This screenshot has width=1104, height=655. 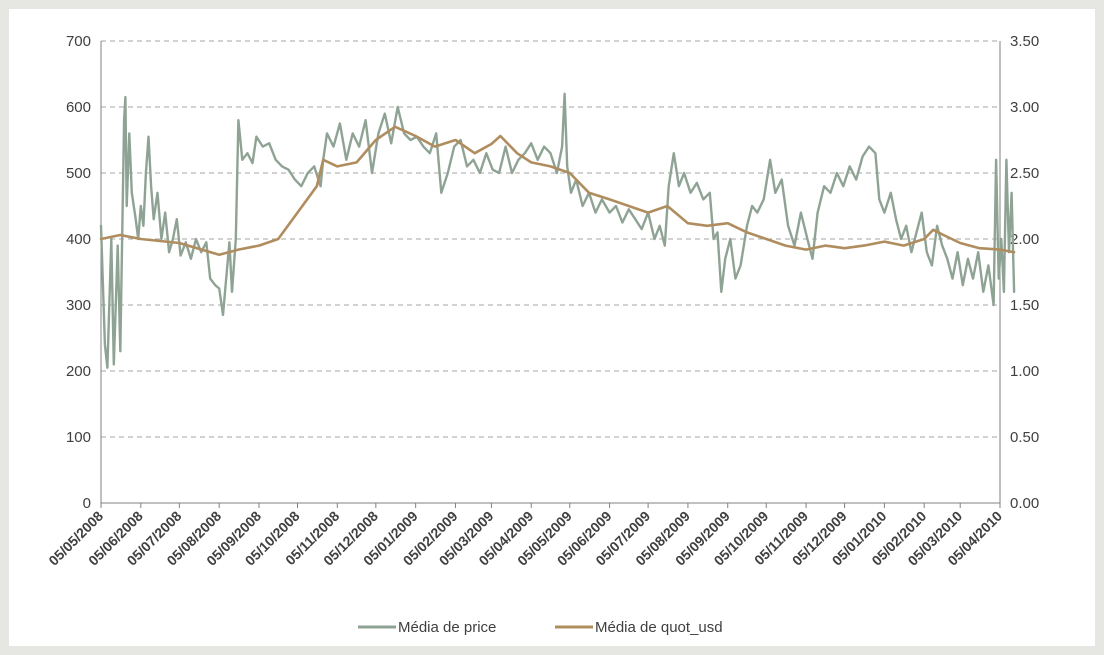 What do you see at coordinates (659, 627) in the screenshot?
I see `legend-label: Média de quot_usd` at bounding box center [659, 627].